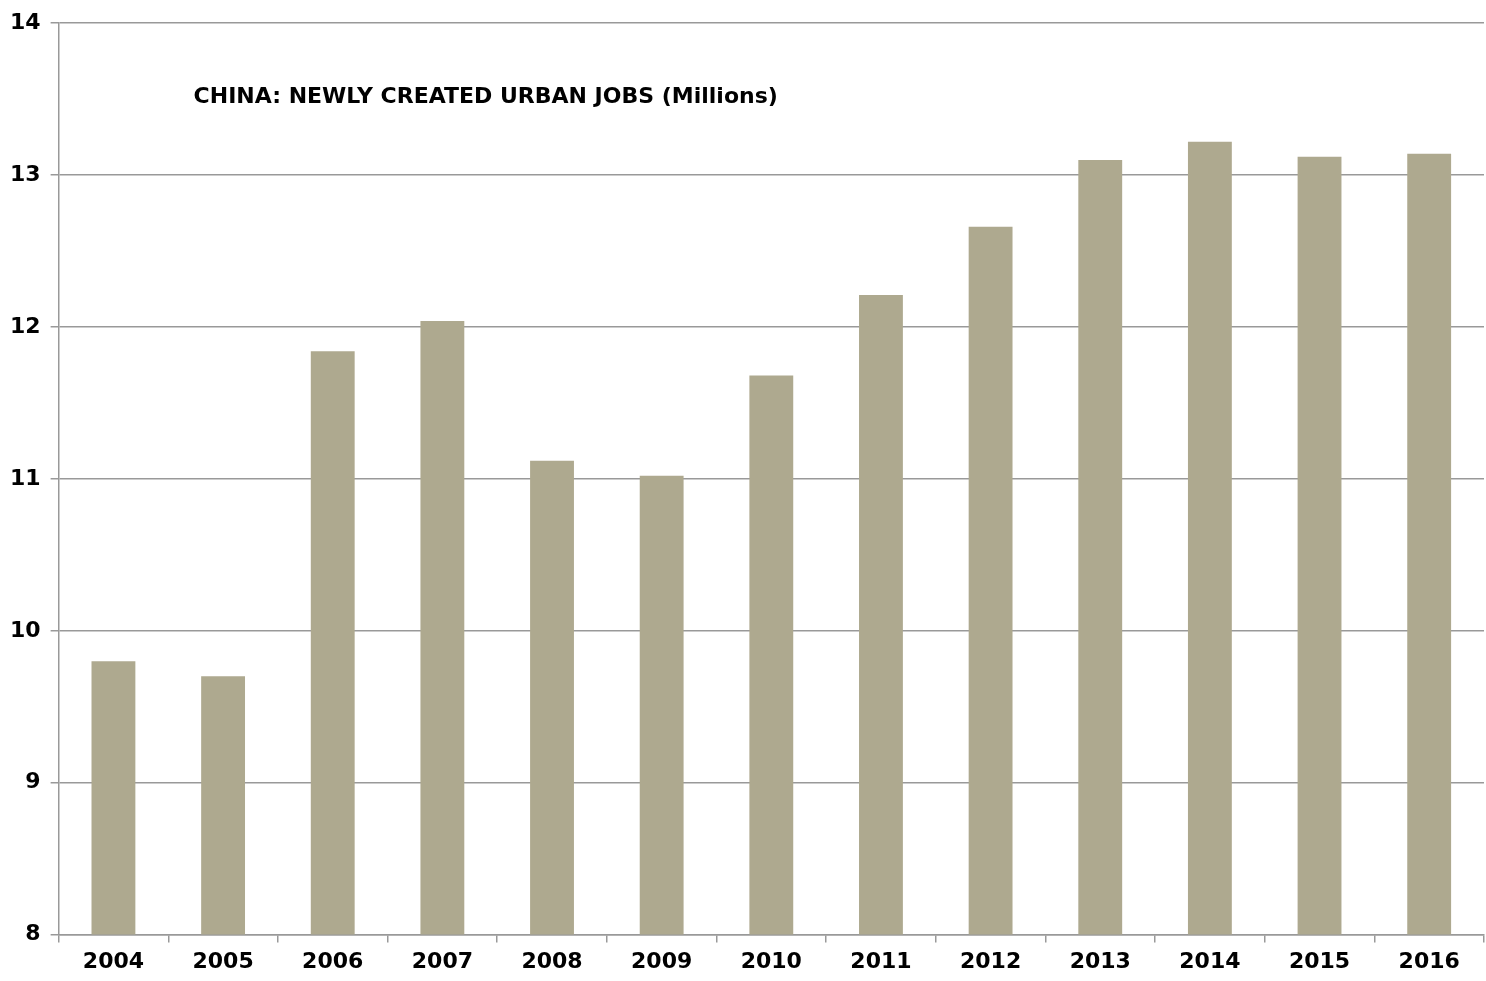  Describe the element at coordinates (223, 960) in the screenshot. I see `x-tick-label: 2005` at that location.